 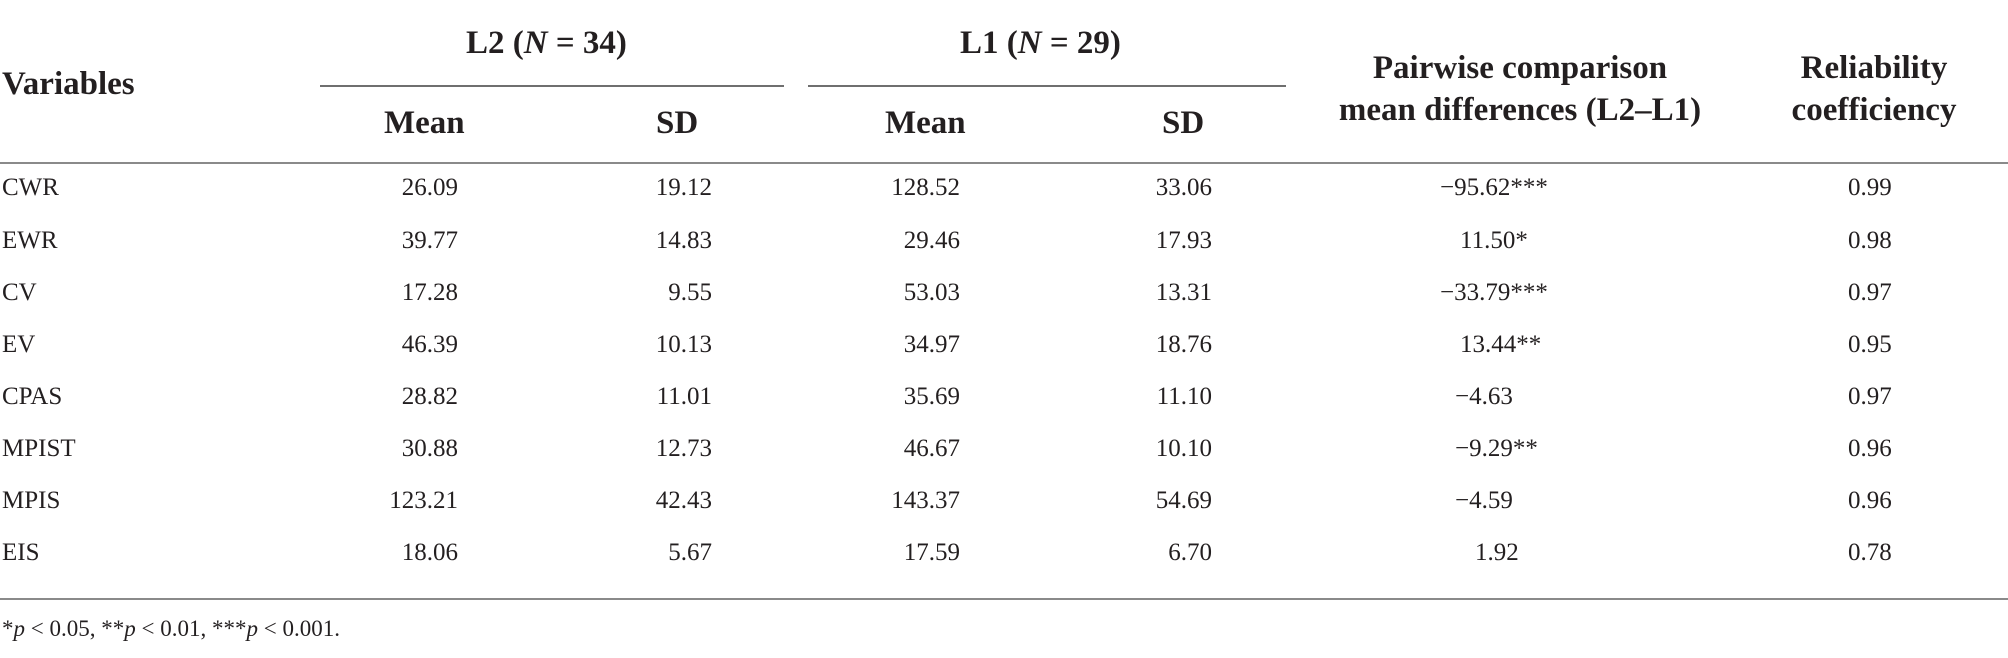 I want to click on cell-l2-sd: 5.67, so click(x=690, y=552).